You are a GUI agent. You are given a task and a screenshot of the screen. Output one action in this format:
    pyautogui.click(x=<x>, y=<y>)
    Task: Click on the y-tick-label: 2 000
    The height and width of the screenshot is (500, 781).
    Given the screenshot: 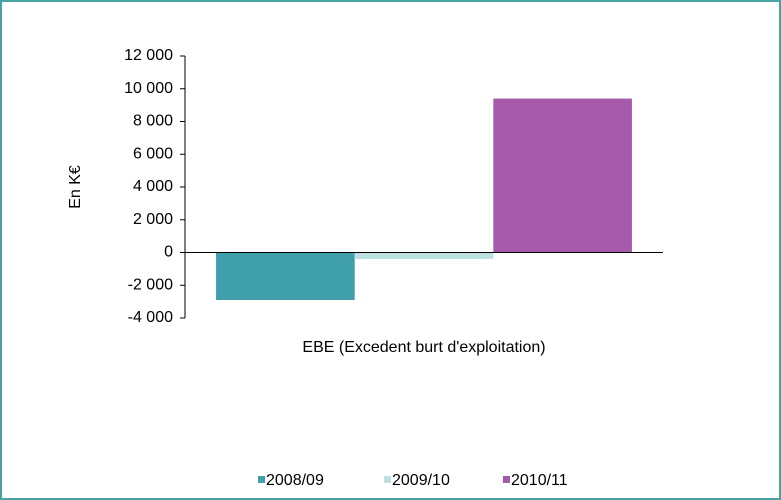 What is the action you would take?
    pyautogui.click(x=153, y=219)
    